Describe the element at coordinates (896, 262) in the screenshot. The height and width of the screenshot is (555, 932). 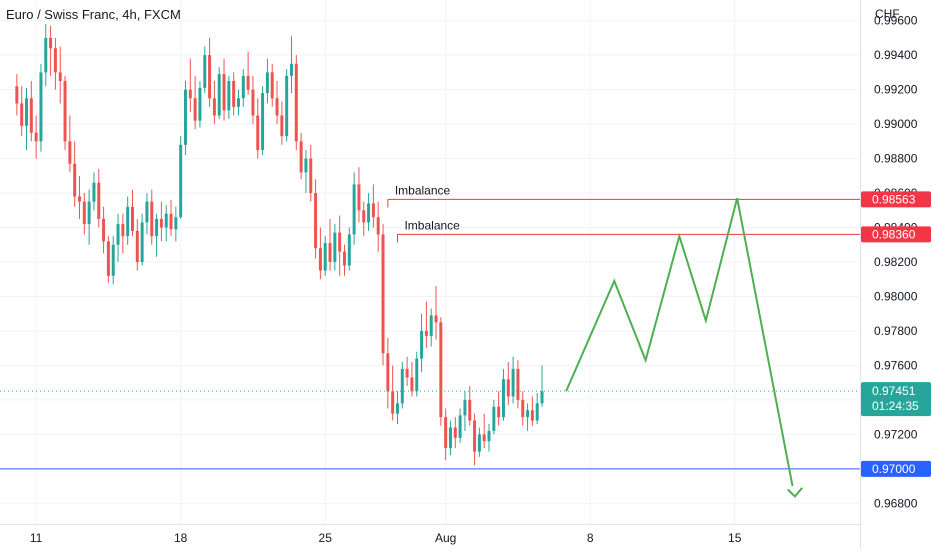
I see `y-tick-label: 0.98200` at that location.